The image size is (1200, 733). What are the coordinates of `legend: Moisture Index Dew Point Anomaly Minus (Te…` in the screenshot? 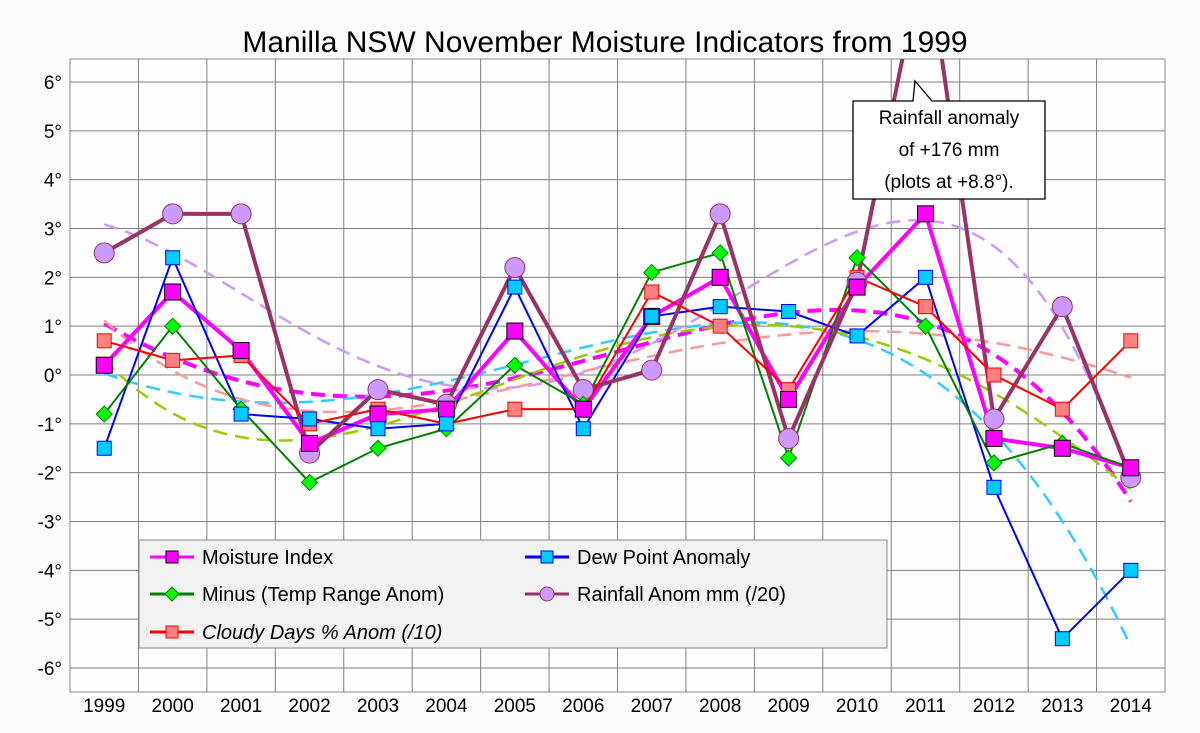 It's located at (513, 594).